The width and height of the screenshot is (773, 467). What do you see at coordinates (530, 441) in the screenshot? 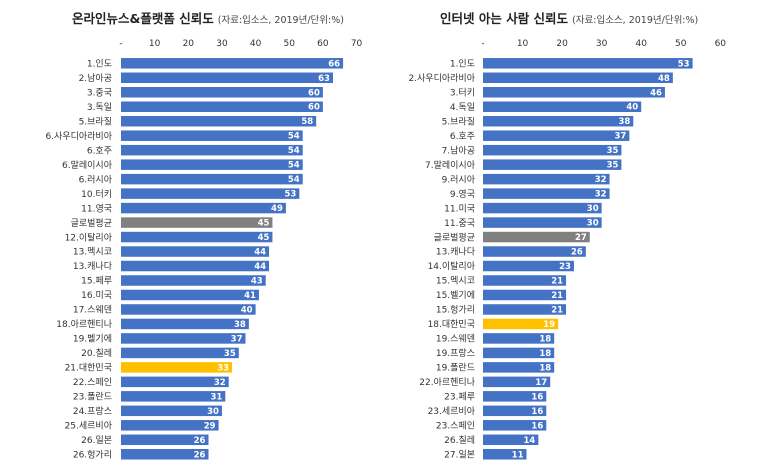
I see `data-label: 14` at bounding box center [530, 441].